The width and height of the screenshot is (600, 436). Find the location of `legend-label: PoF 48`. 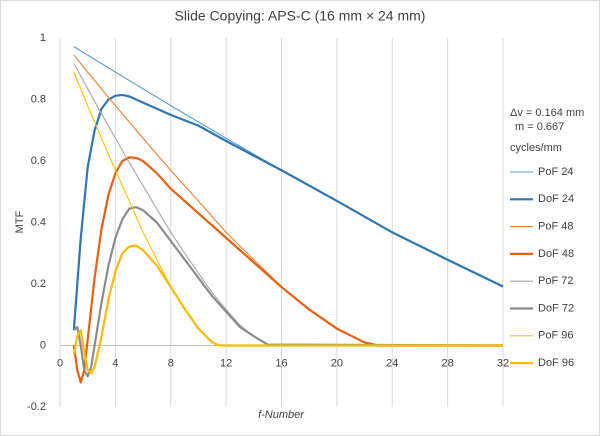

legend-label: PoF 48 is located at coordinates (555, 227).